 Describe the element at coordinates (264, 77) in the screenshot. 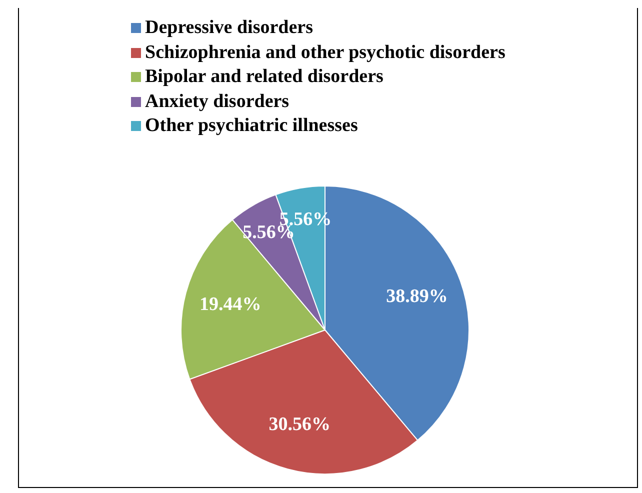

I see `legend-label: Bipolar and related disorders` at that location.